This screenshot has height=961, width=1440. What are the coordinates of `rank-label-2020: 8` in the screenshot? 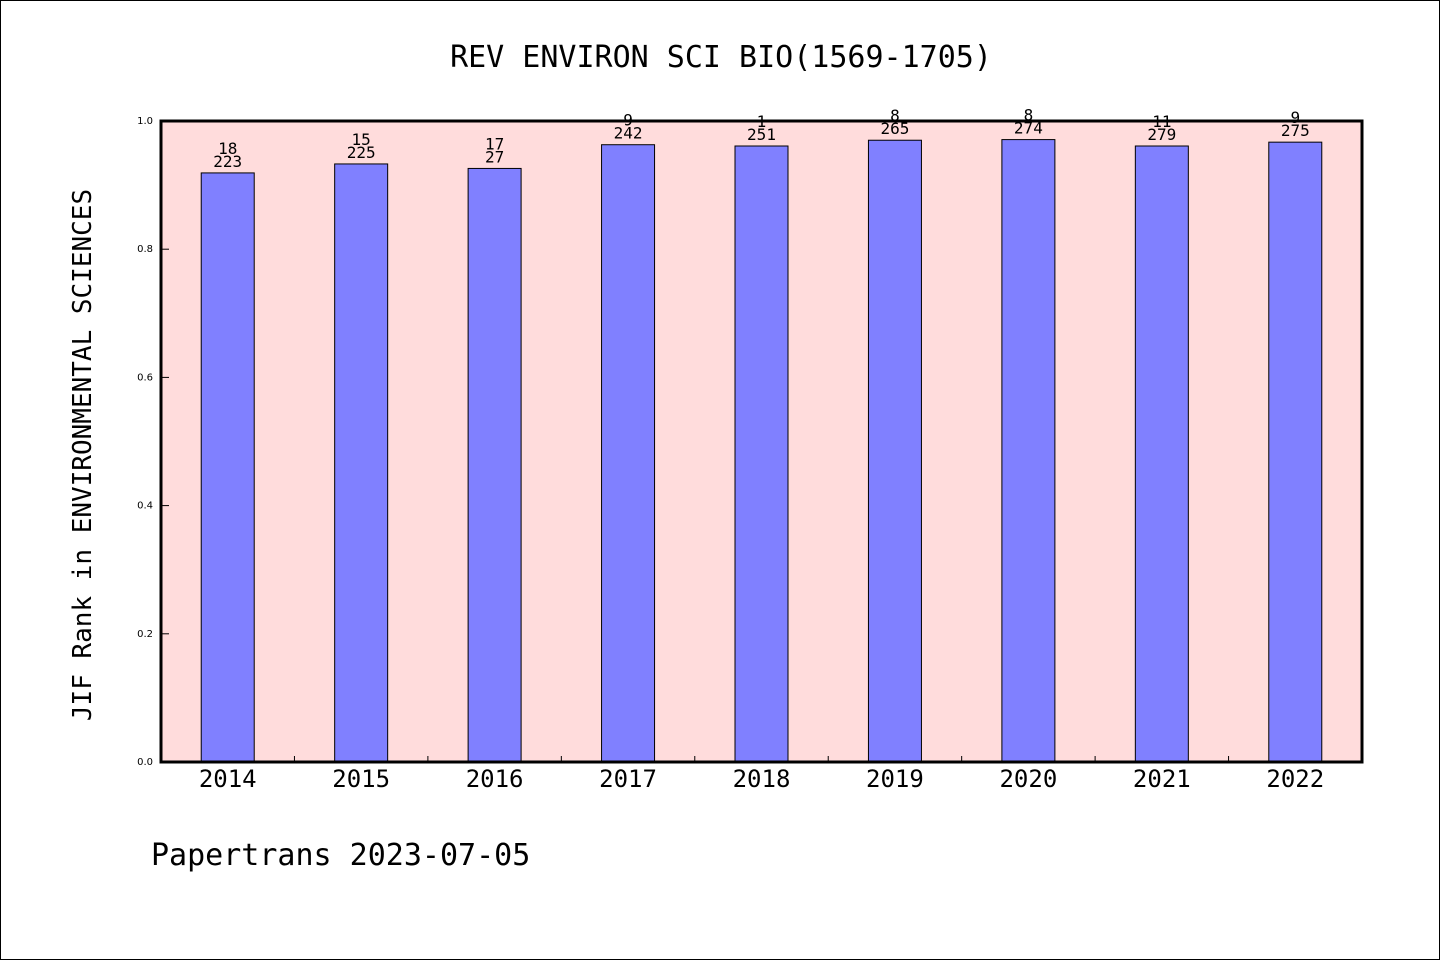 It's located at (1029, 115).